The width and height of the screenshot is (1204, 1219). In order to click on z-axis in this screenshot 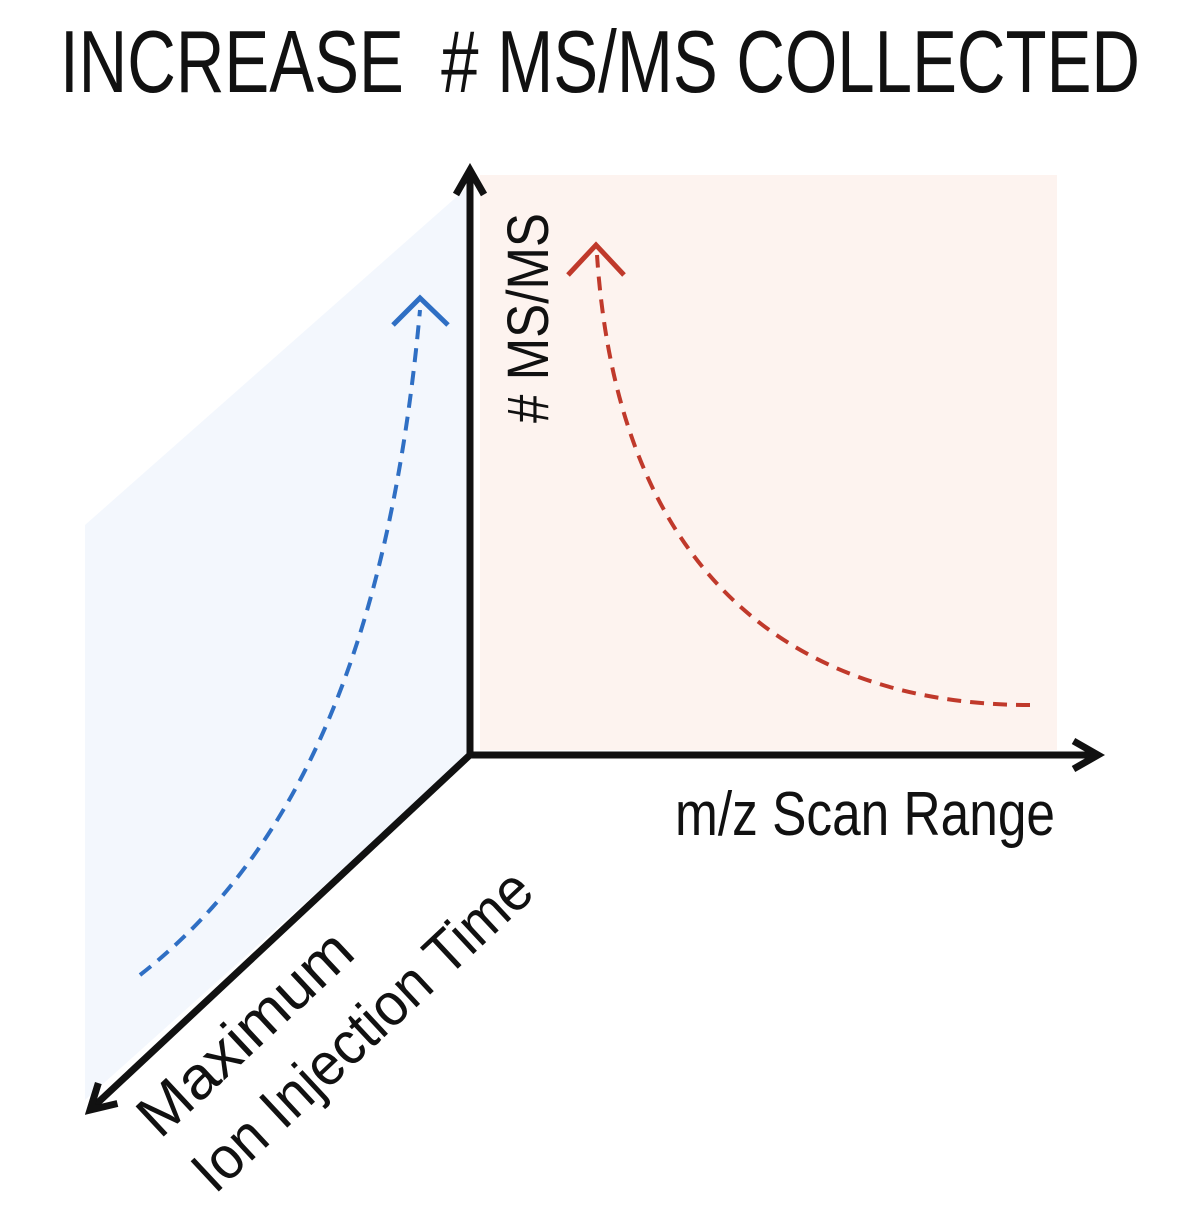, I will do `click(279, 932)`.